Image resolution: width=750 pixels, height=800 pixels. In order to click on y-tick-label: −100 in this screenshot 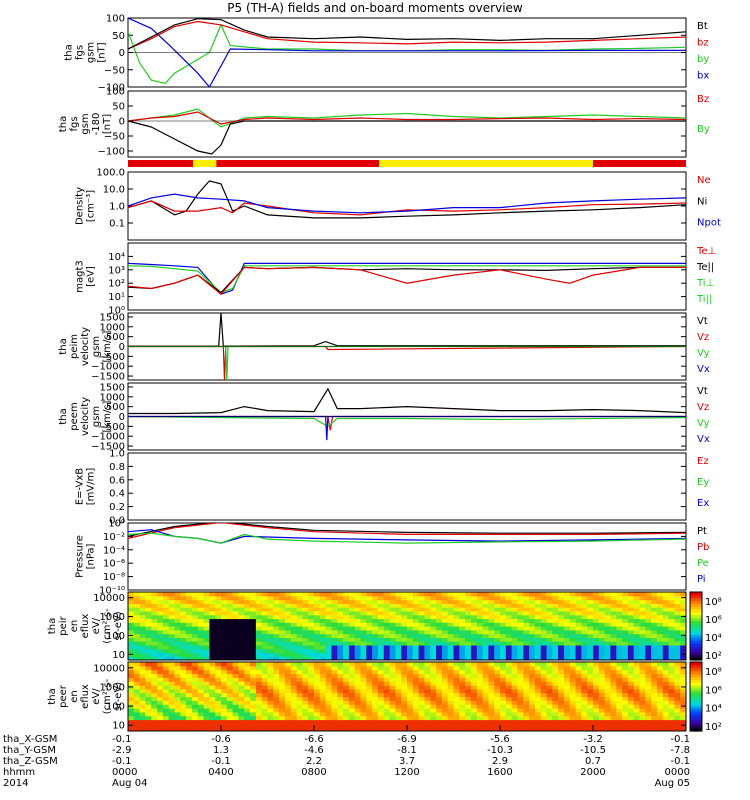, I will do `click(111, 152)`.